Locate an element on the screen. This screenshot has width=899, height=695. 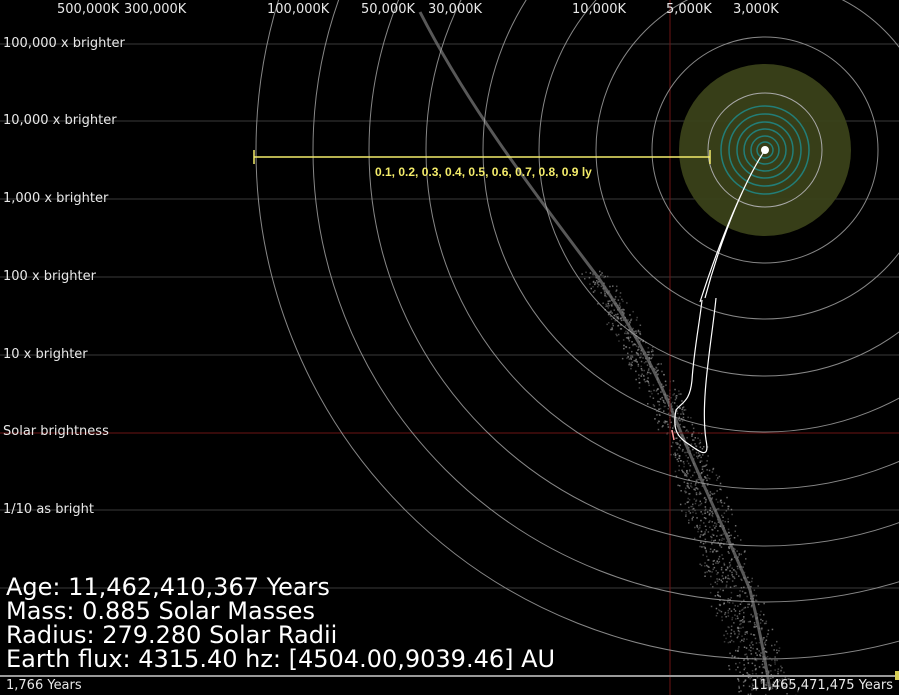
age-timeline-slider: 1,766 Years 11,465,471,475 Years is located at coordinates (449, 683).